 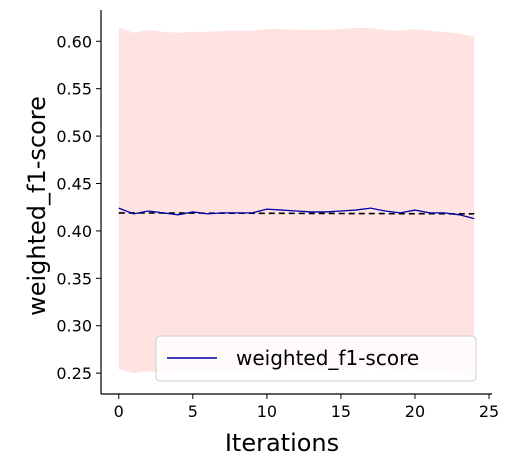 I want to click on x-tick-label: 0, so click(x=119, y=411).